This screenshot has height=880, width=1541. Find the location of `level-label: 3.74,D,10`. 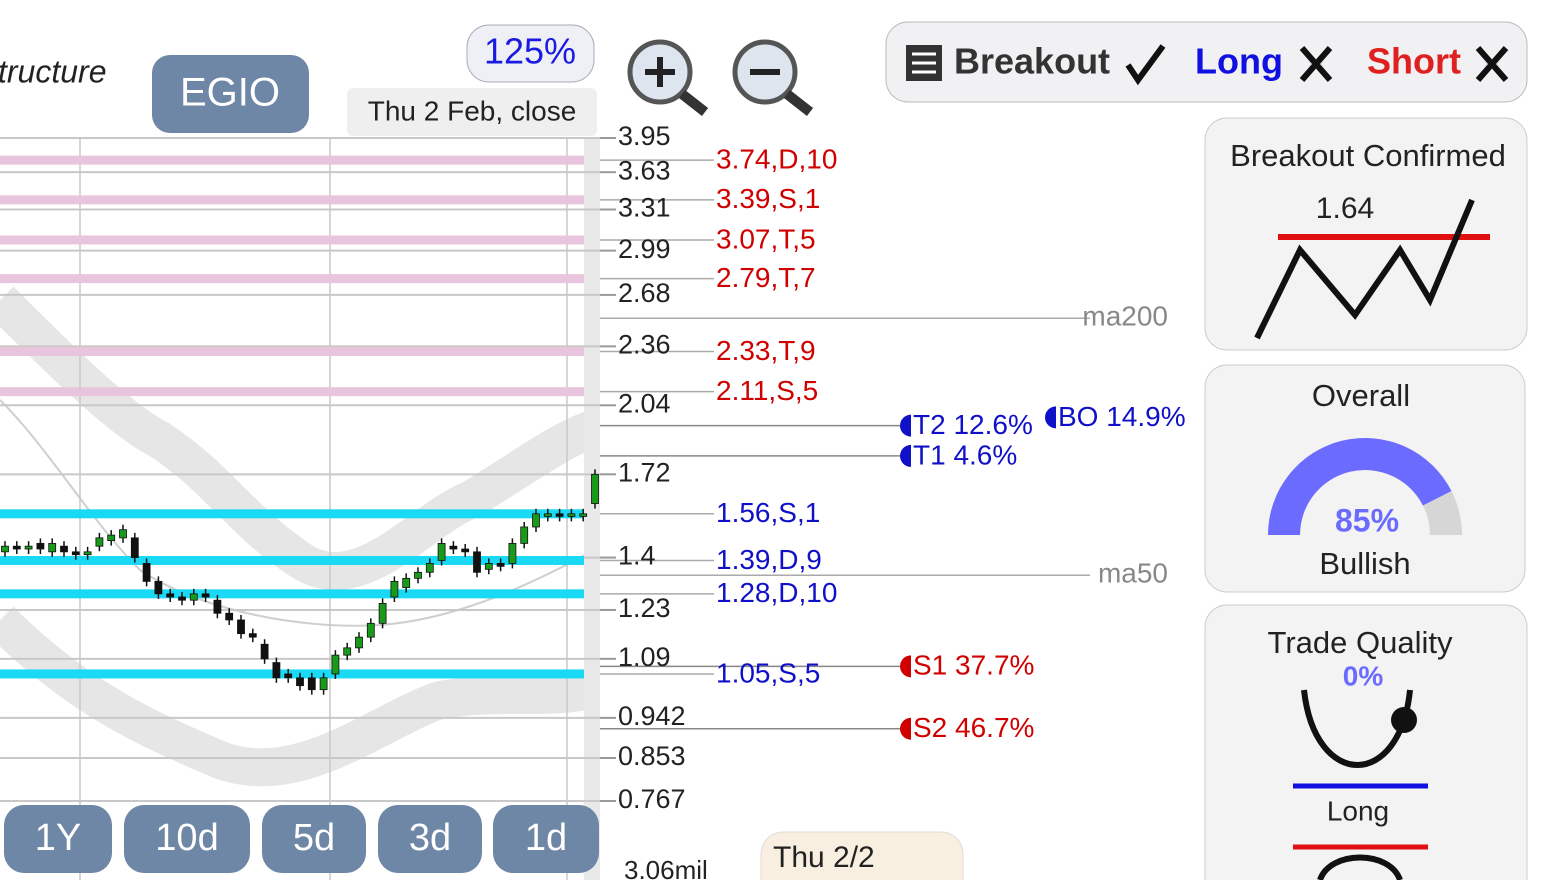

level-label: 3.74,D,10 is located at coordinates (776, 158).